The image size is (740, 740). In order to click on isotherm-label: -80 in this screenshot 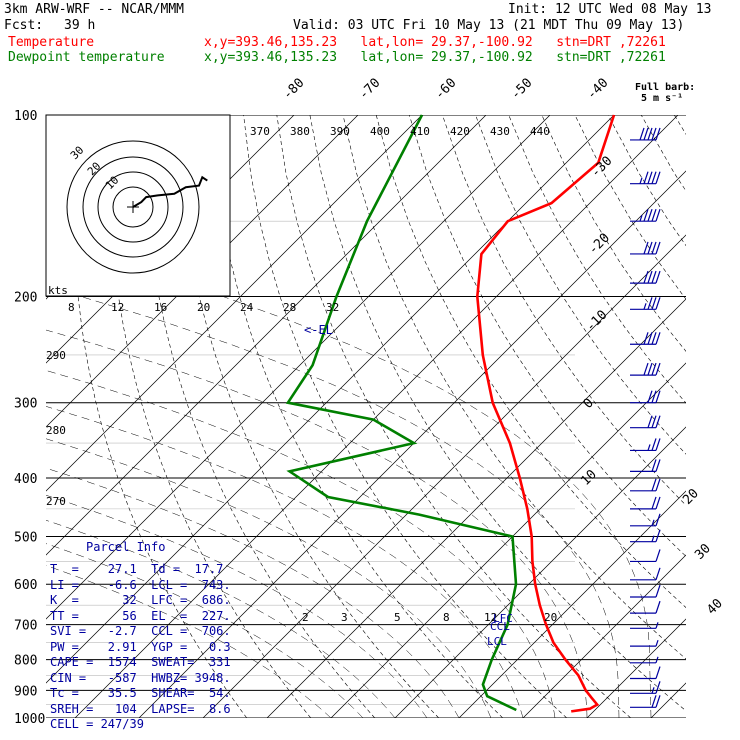, I will do `click(293, 89)`.